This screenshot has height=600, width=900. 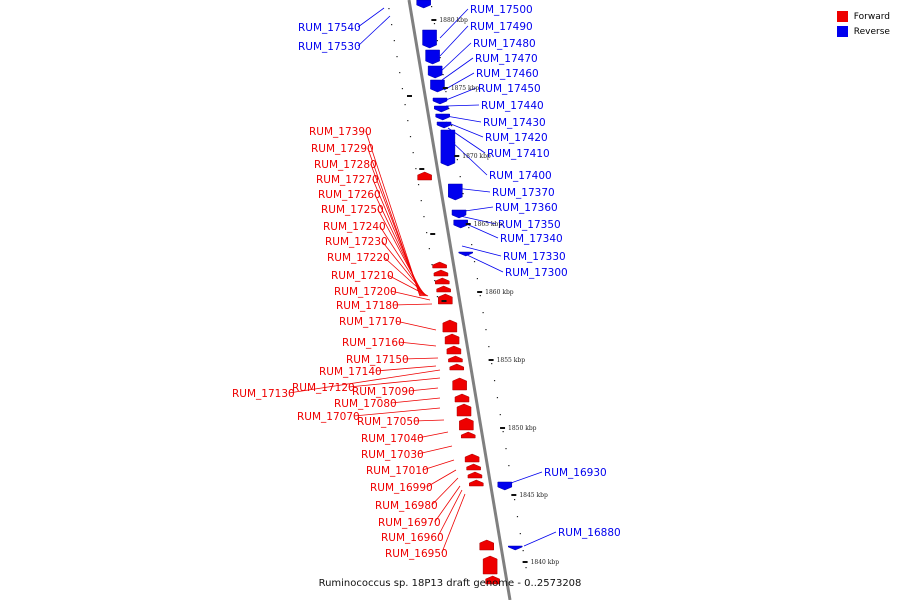 I want to click on forward-leader-line, so click(x=417, y=344).